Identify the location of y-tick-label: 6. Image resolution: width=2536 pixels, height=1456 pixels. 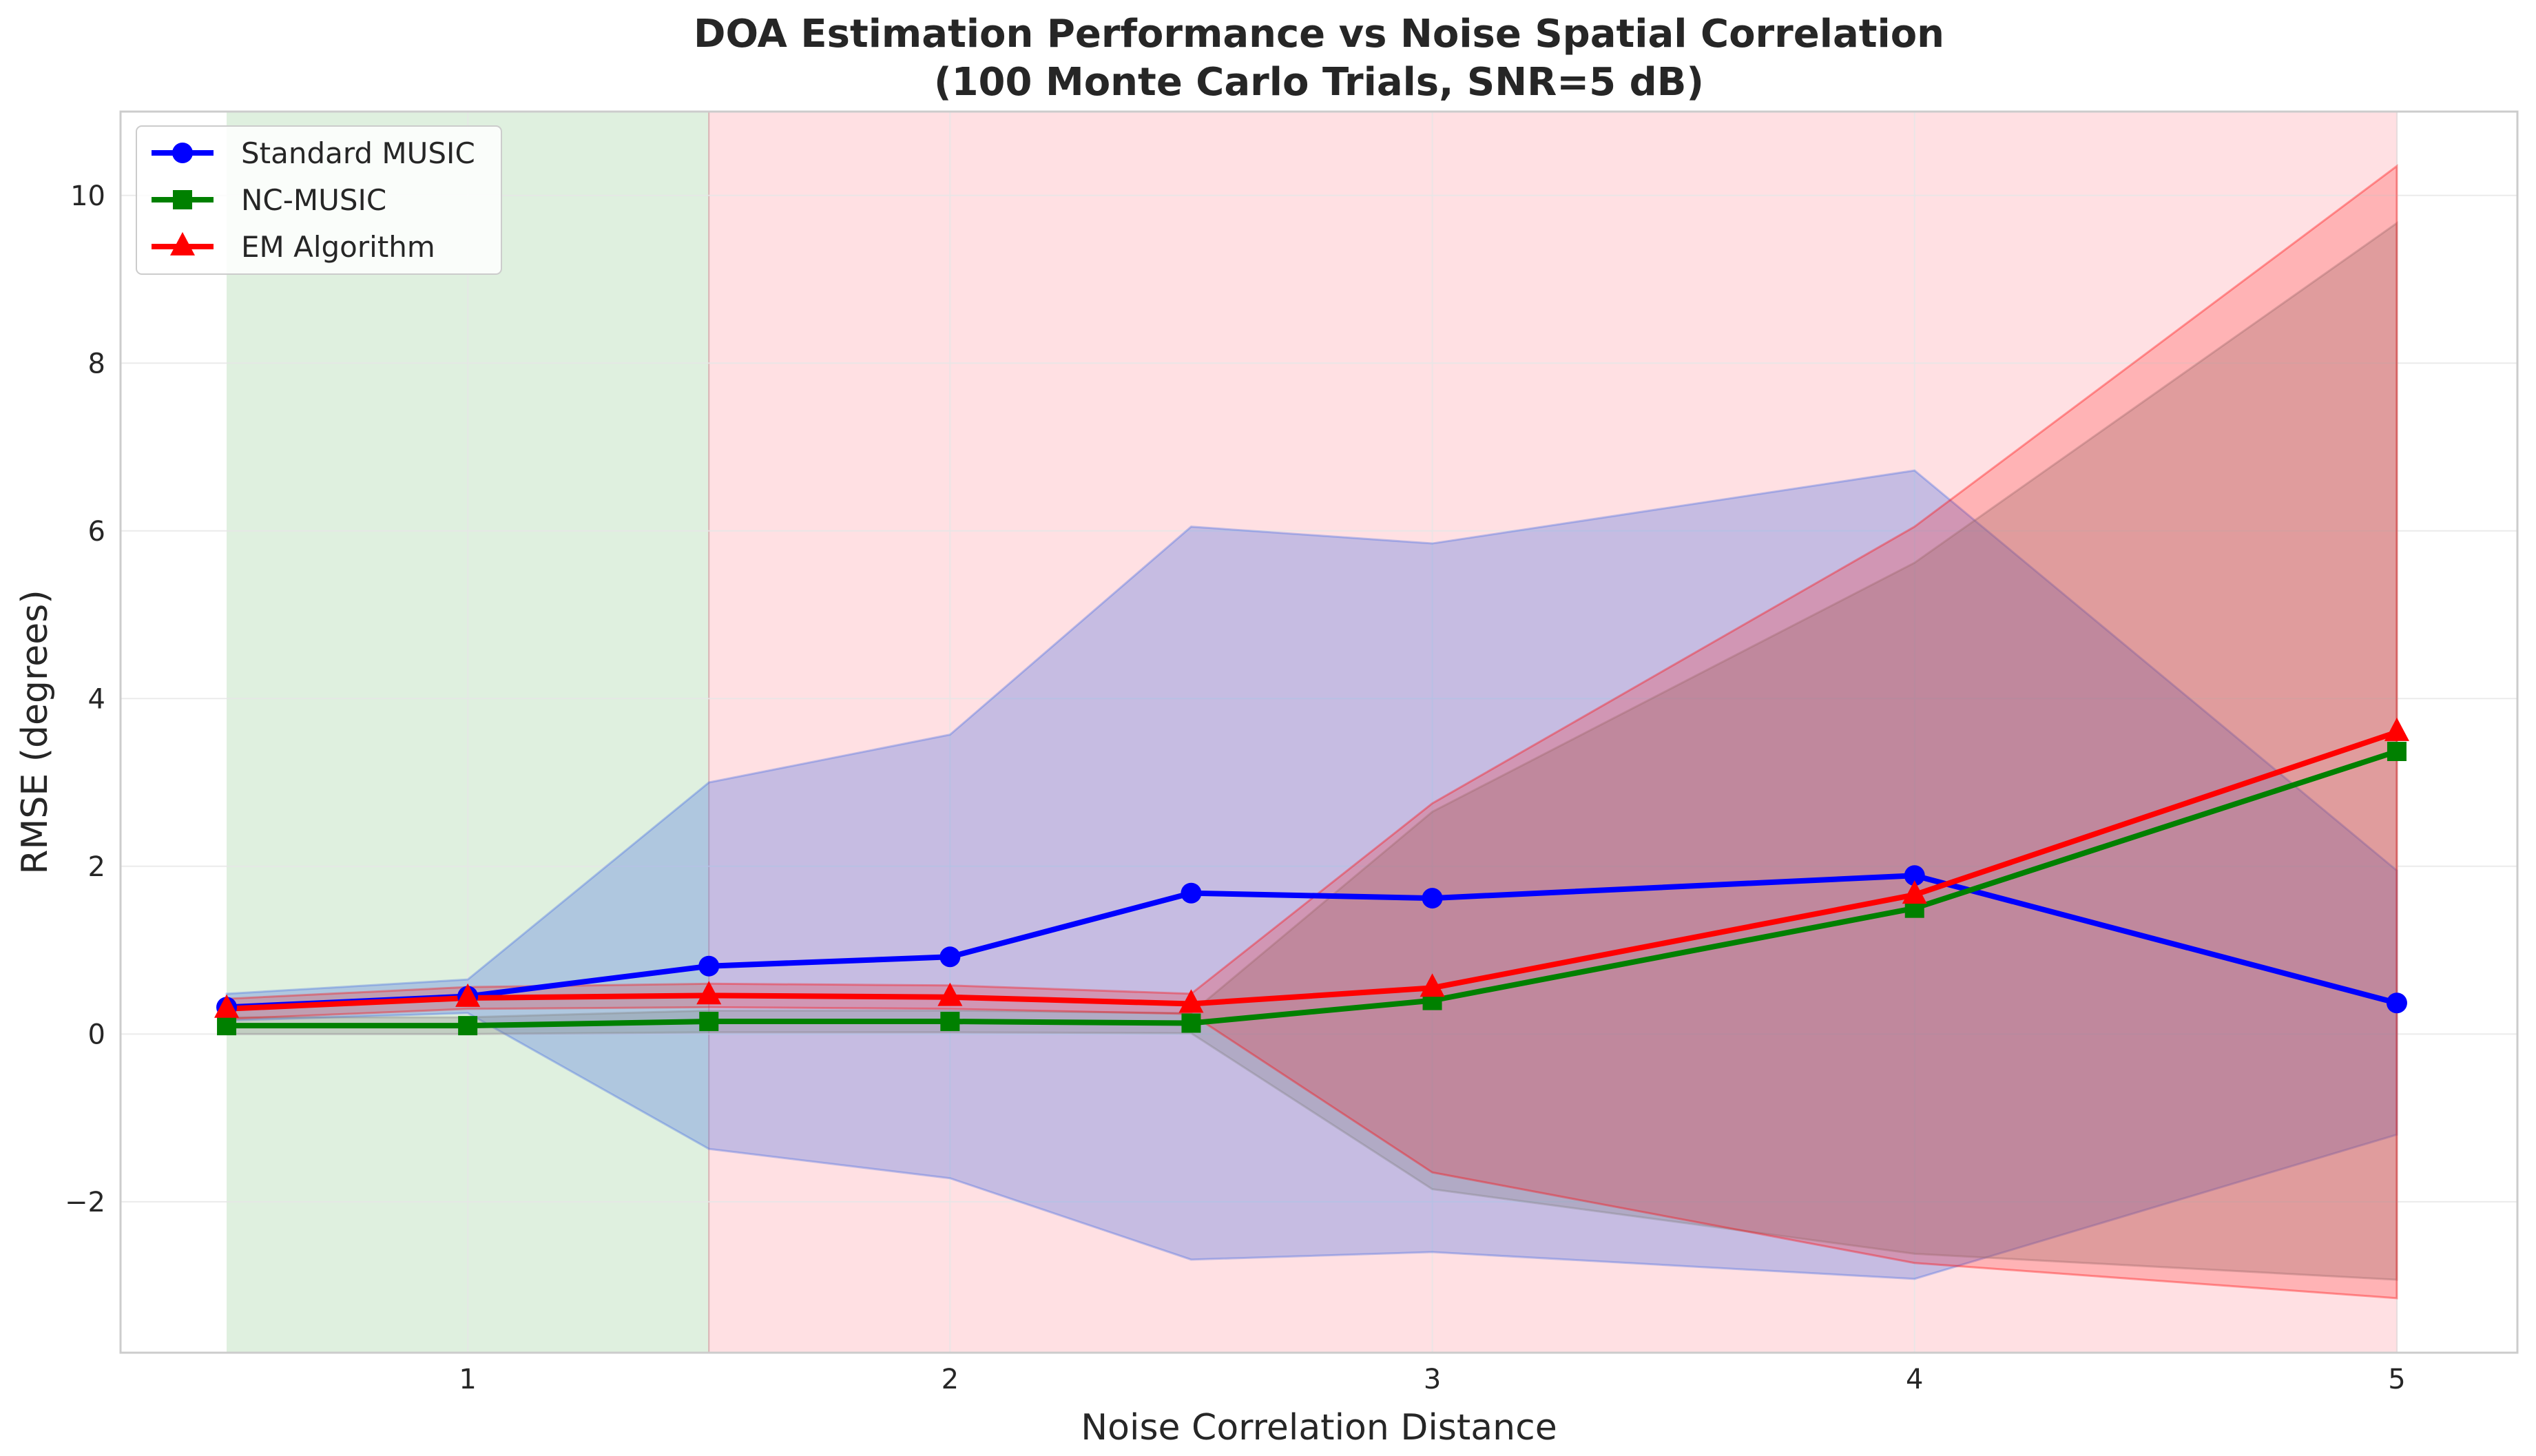
(97, 532).